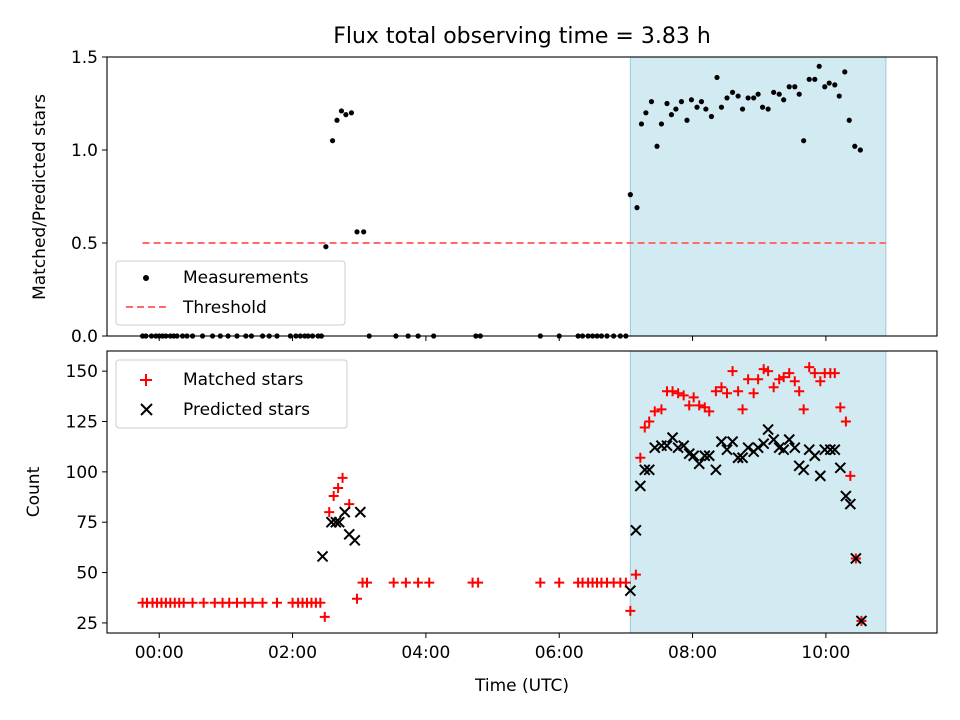 The height and width of the screenshot is (720, 960). I want to click on legend: Measurements Threshold, so click(230, 293).